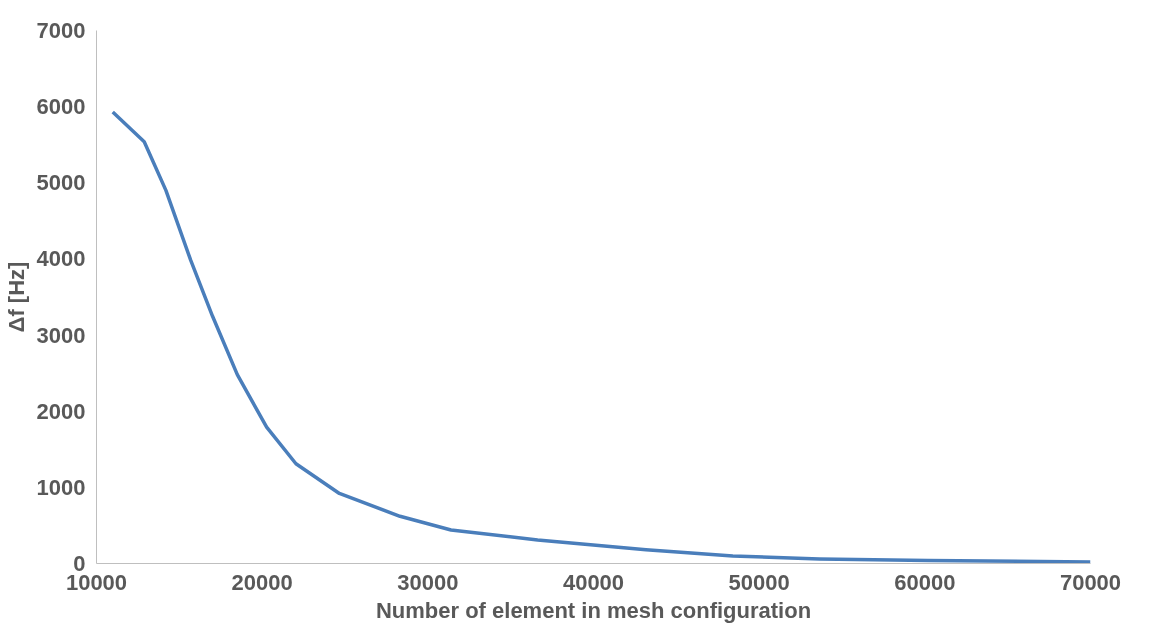 The height and width of the screenshot is (629, 1155). What do you see at coordinates (1090, 582) in the screenshot?
I see `x-tick-label: 70000` at bounding box center [1090, 582].